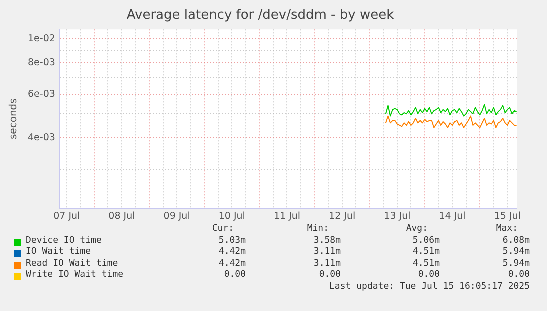  What do you see at coordinates (327, 241) in the screenshot?
I see `text: 3.58m` at bounding box center [327, 241].